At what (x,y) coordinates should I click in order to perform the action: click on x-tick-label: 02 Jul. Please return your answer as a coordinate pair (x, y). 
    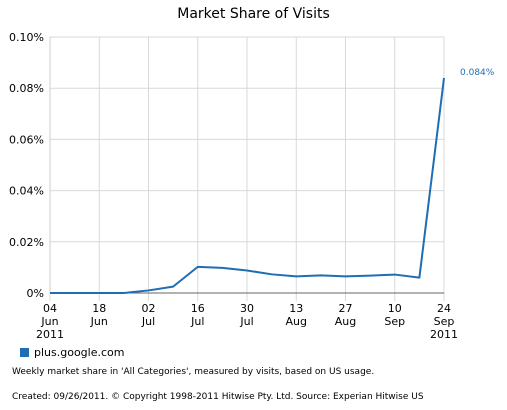
    Looking at the image, I should click on (148, 315).